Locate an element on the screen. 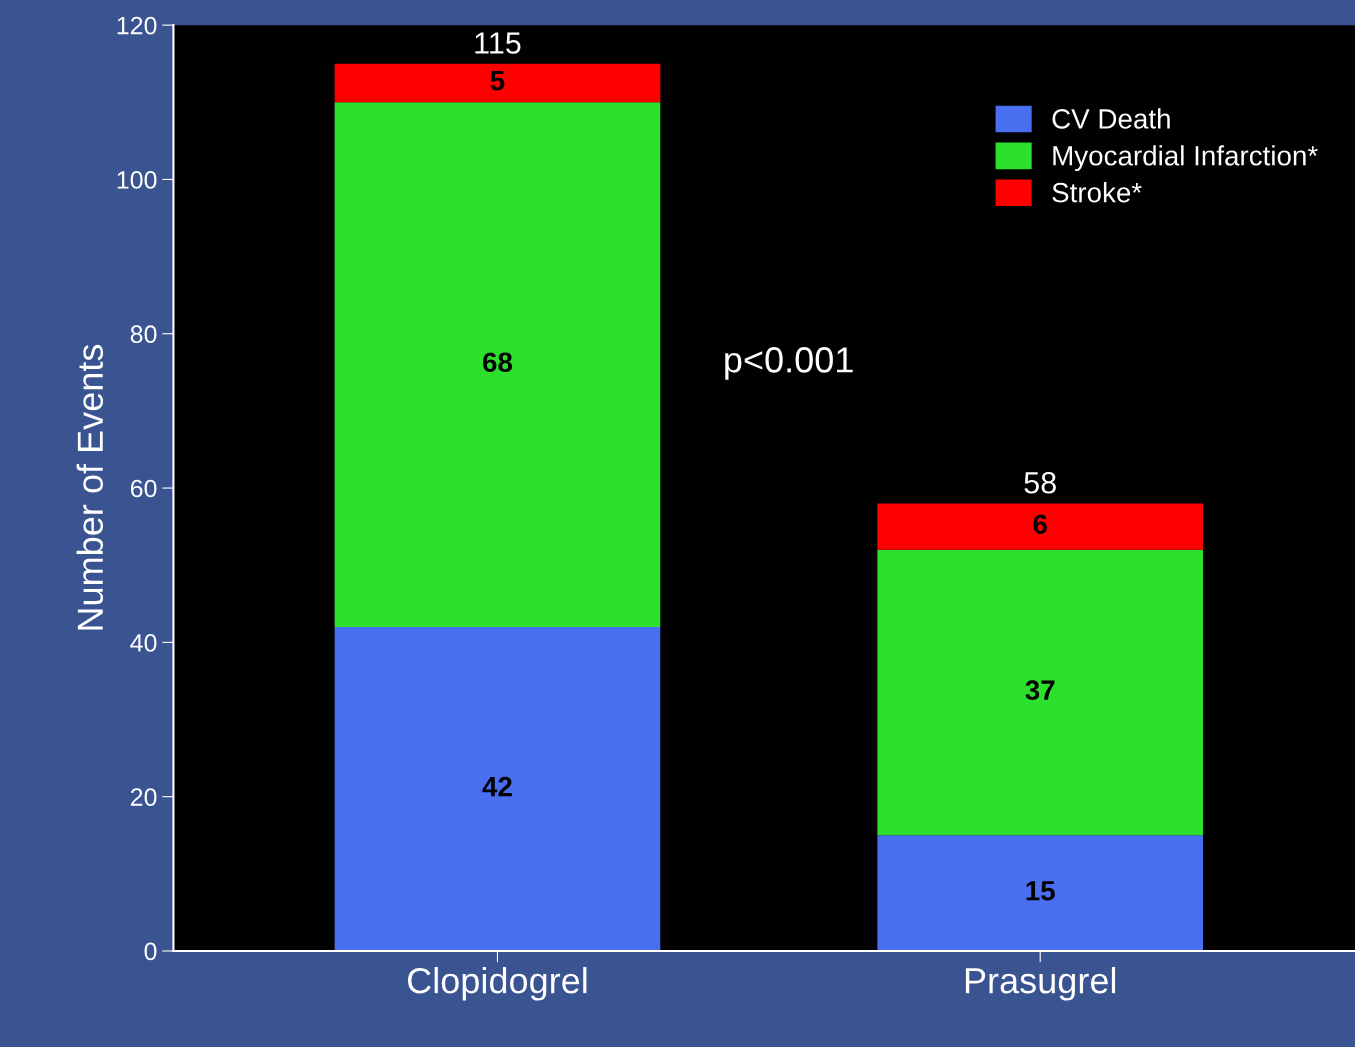 Image resolution: width=1355 pixels, height=1047 pixels. data-label: 68 is located at coordinates (498, 362).